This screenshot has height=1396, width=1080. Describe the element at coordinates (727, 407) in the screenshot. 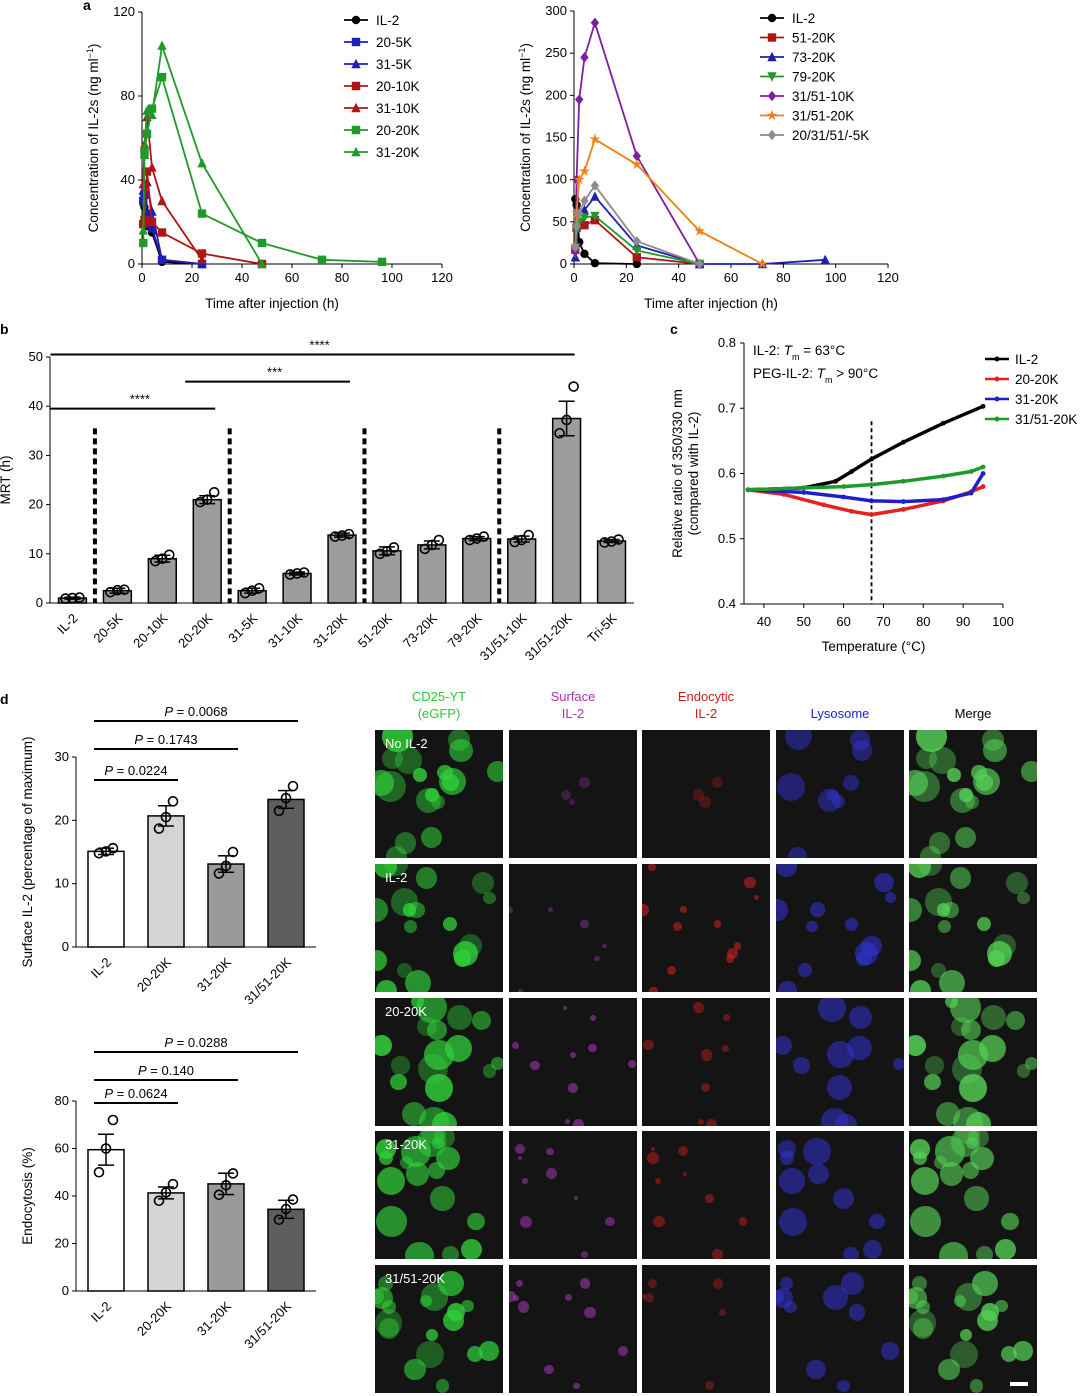

I see `y-tick-label: 0.7` at that location.